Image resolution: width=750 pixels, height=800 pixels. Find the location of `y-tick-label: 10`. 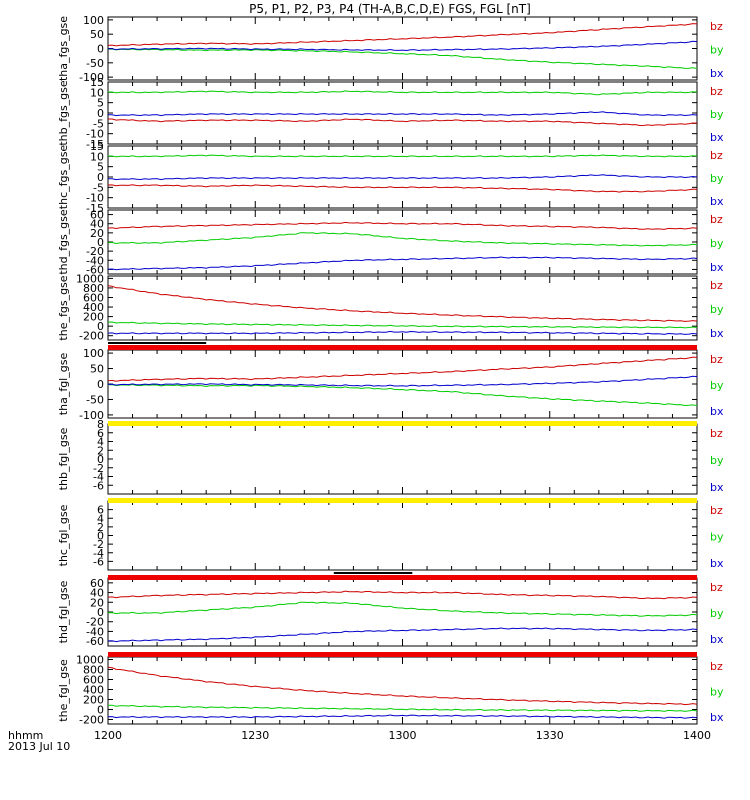

y-tick-label: 10 is located at coordinates (97, 156).